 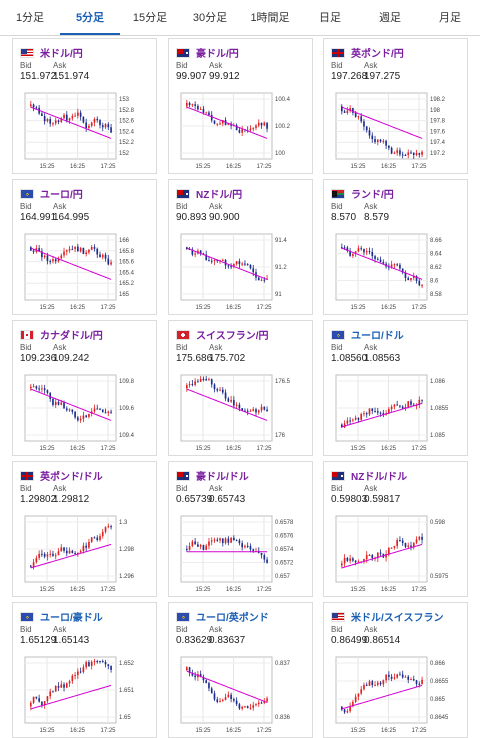 I want to click on x-tick-label: 17:25, so click(x=108, y=731).